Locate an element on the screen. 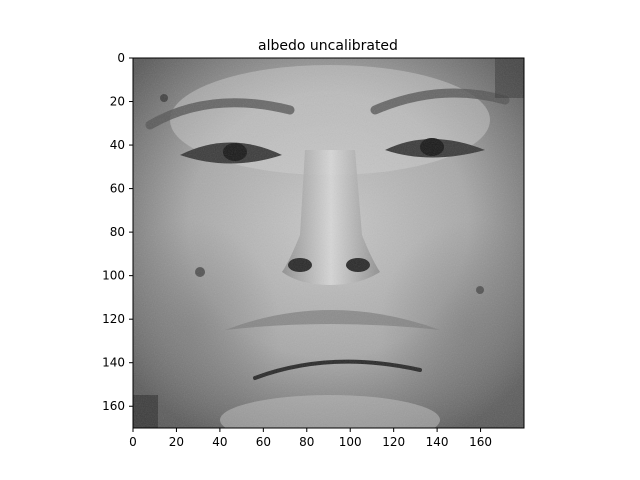 The image size is (640, 480). y-tick-label: 60 is located at coordinates (117, 189).